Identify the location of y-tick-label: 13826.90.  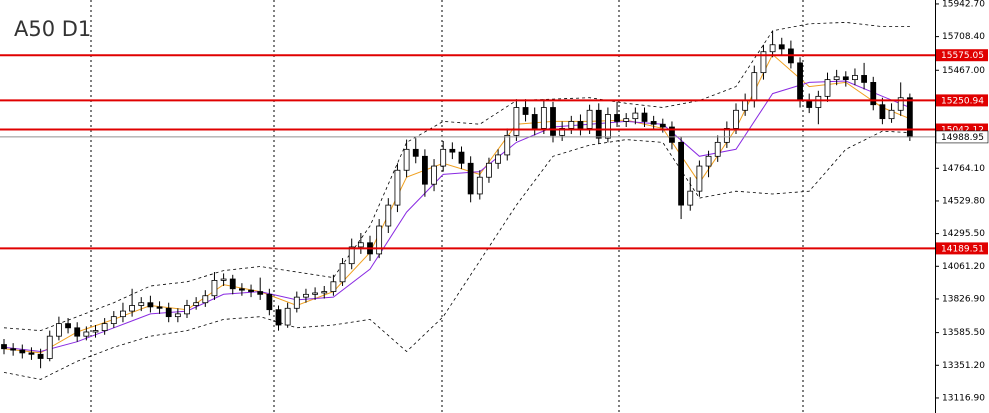
(963, 299).